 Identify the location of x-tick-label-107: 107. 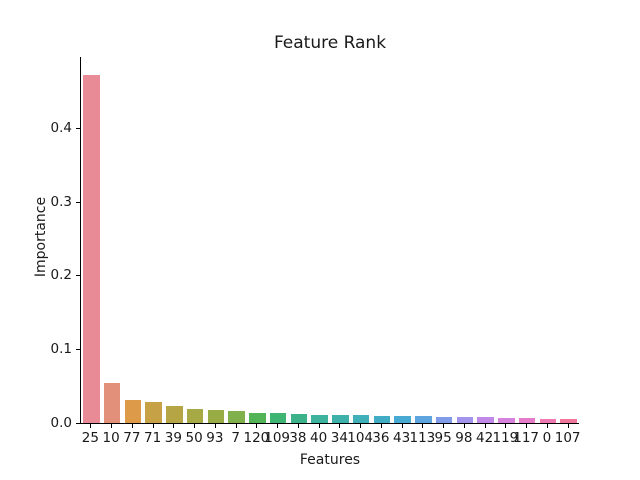
(567, 438).